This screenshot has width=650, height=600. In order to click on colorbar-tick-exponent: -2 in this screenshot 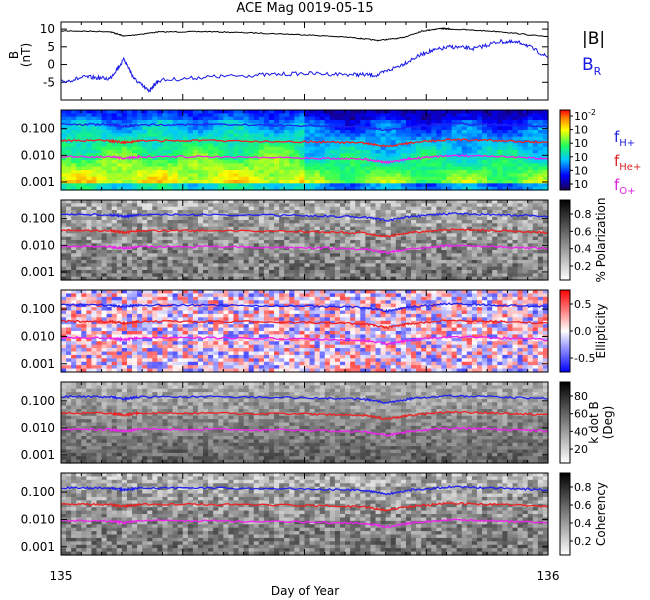, I will do `click(592, 112)`.